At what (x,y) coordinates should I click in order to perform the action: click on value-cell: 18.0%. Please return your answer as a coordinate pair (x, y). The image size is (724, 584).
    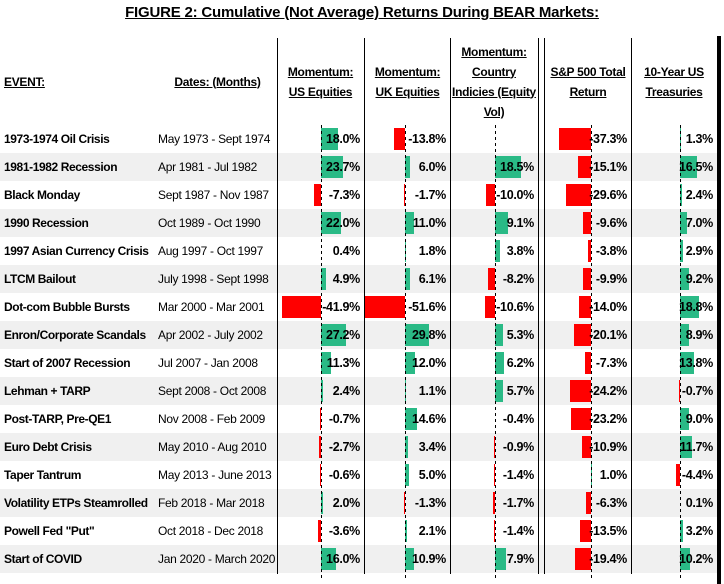
    Looking at the image, I should click on (320, 139).